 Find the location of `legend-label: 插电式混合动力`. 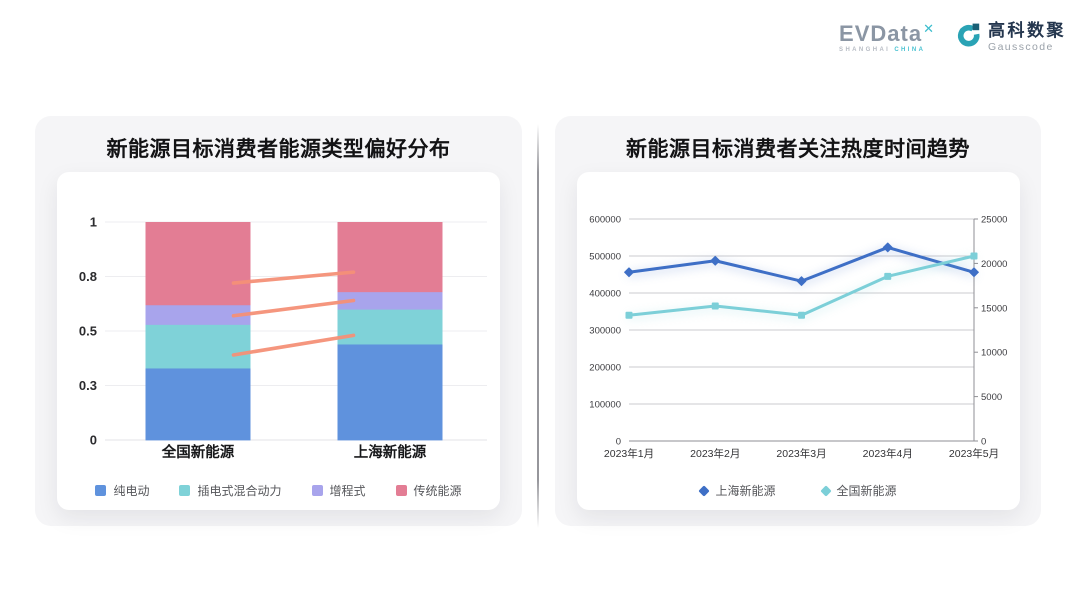

legend-label: 插电式混合动力 is located at coordinates (239, 491).